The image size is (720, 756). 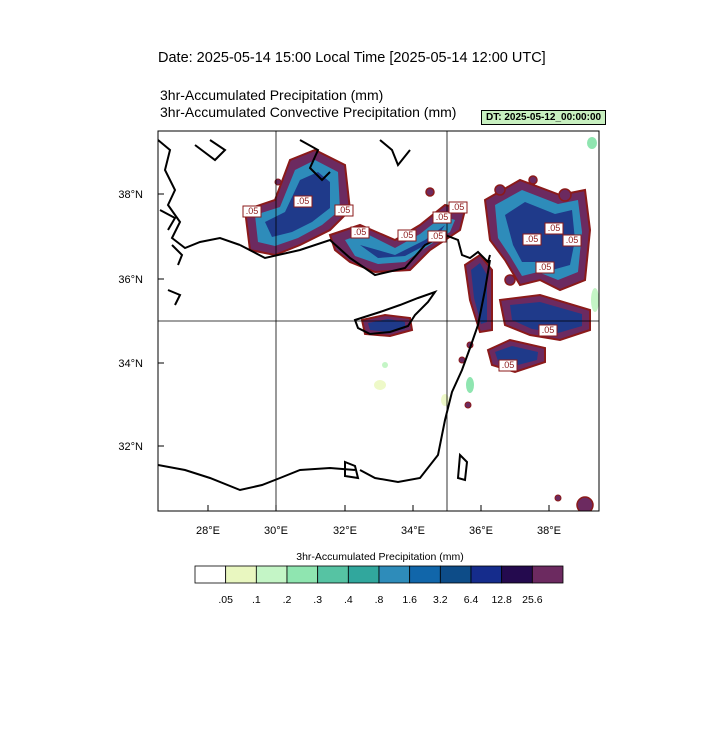 I want to click on colorbar-title: 3hr-Accumulated Precipitation (mm), so click(x=380, y=557).